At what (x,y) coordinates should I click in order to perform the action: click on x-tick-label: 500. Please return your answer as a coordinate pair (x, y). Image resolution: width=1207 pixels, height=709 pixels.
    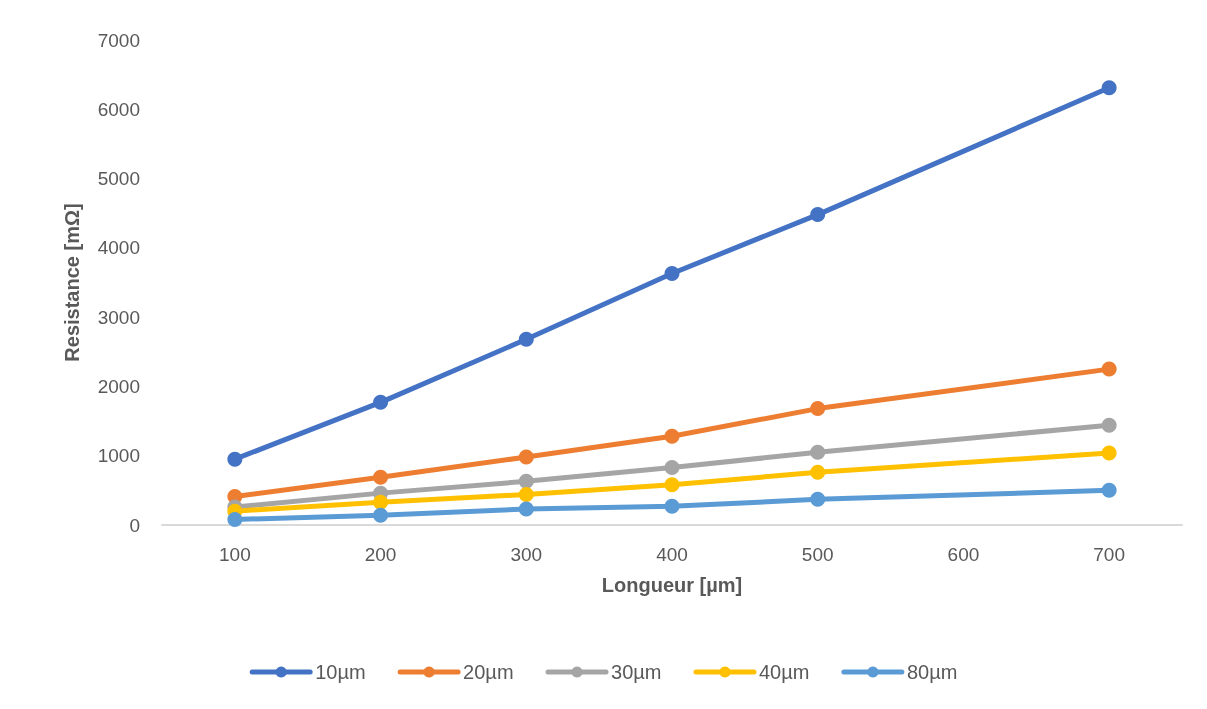
    Looking at the image, I should click on (817, 554).